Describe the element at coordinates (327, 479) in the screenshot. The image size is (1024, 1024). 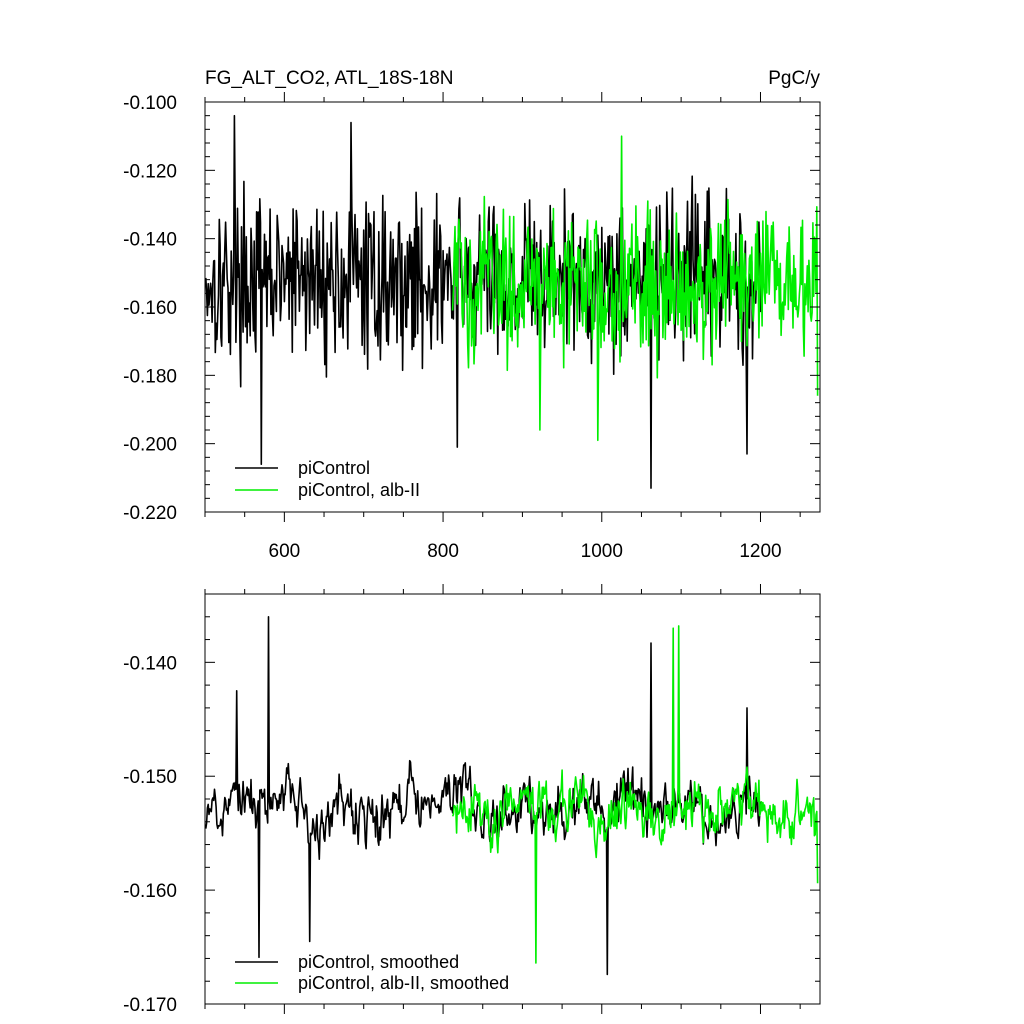
I see `top-panel-legend: piControl piControl, alb-II` at that location.